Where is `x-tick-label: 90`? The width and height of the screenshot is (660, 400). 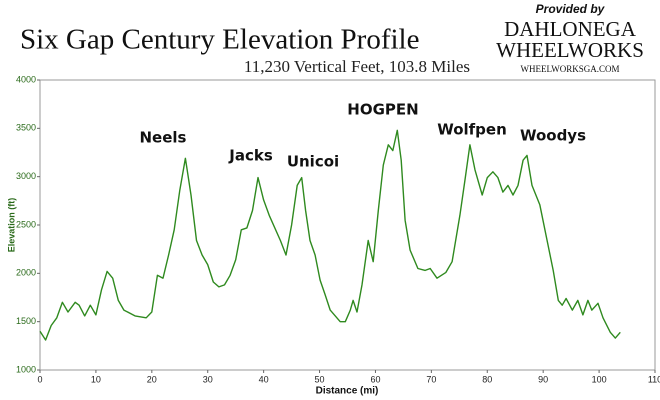
x-tick-label: 90 is located at coordinates (543, 379).